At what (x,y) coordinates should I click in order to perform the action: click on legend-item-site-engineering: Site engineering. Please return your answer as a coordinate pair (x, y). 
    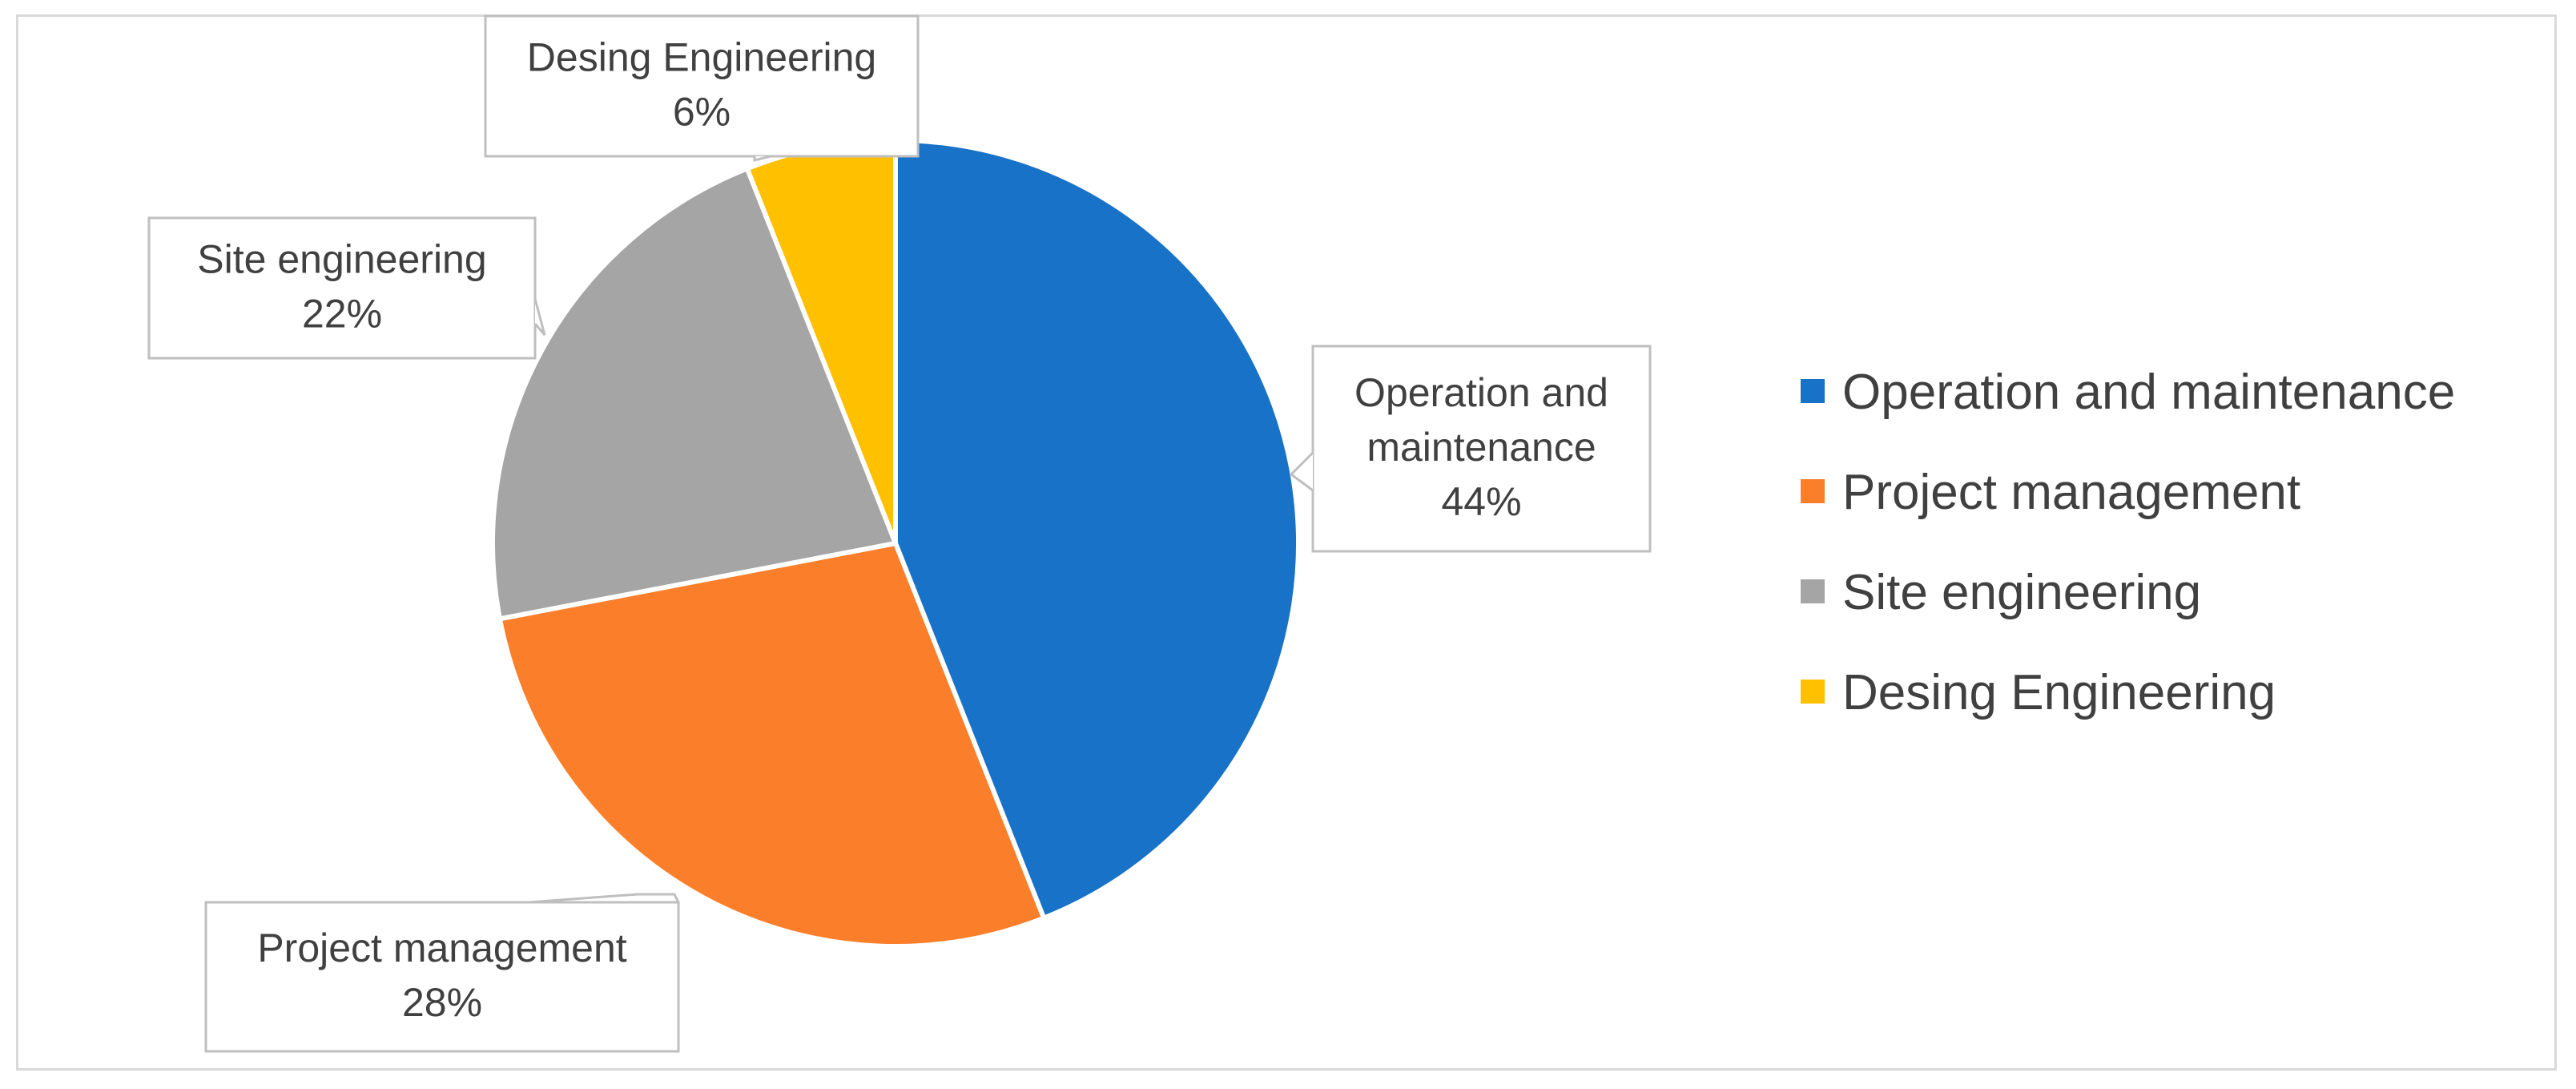
    Looking at the image, I should click on (2001, 592).